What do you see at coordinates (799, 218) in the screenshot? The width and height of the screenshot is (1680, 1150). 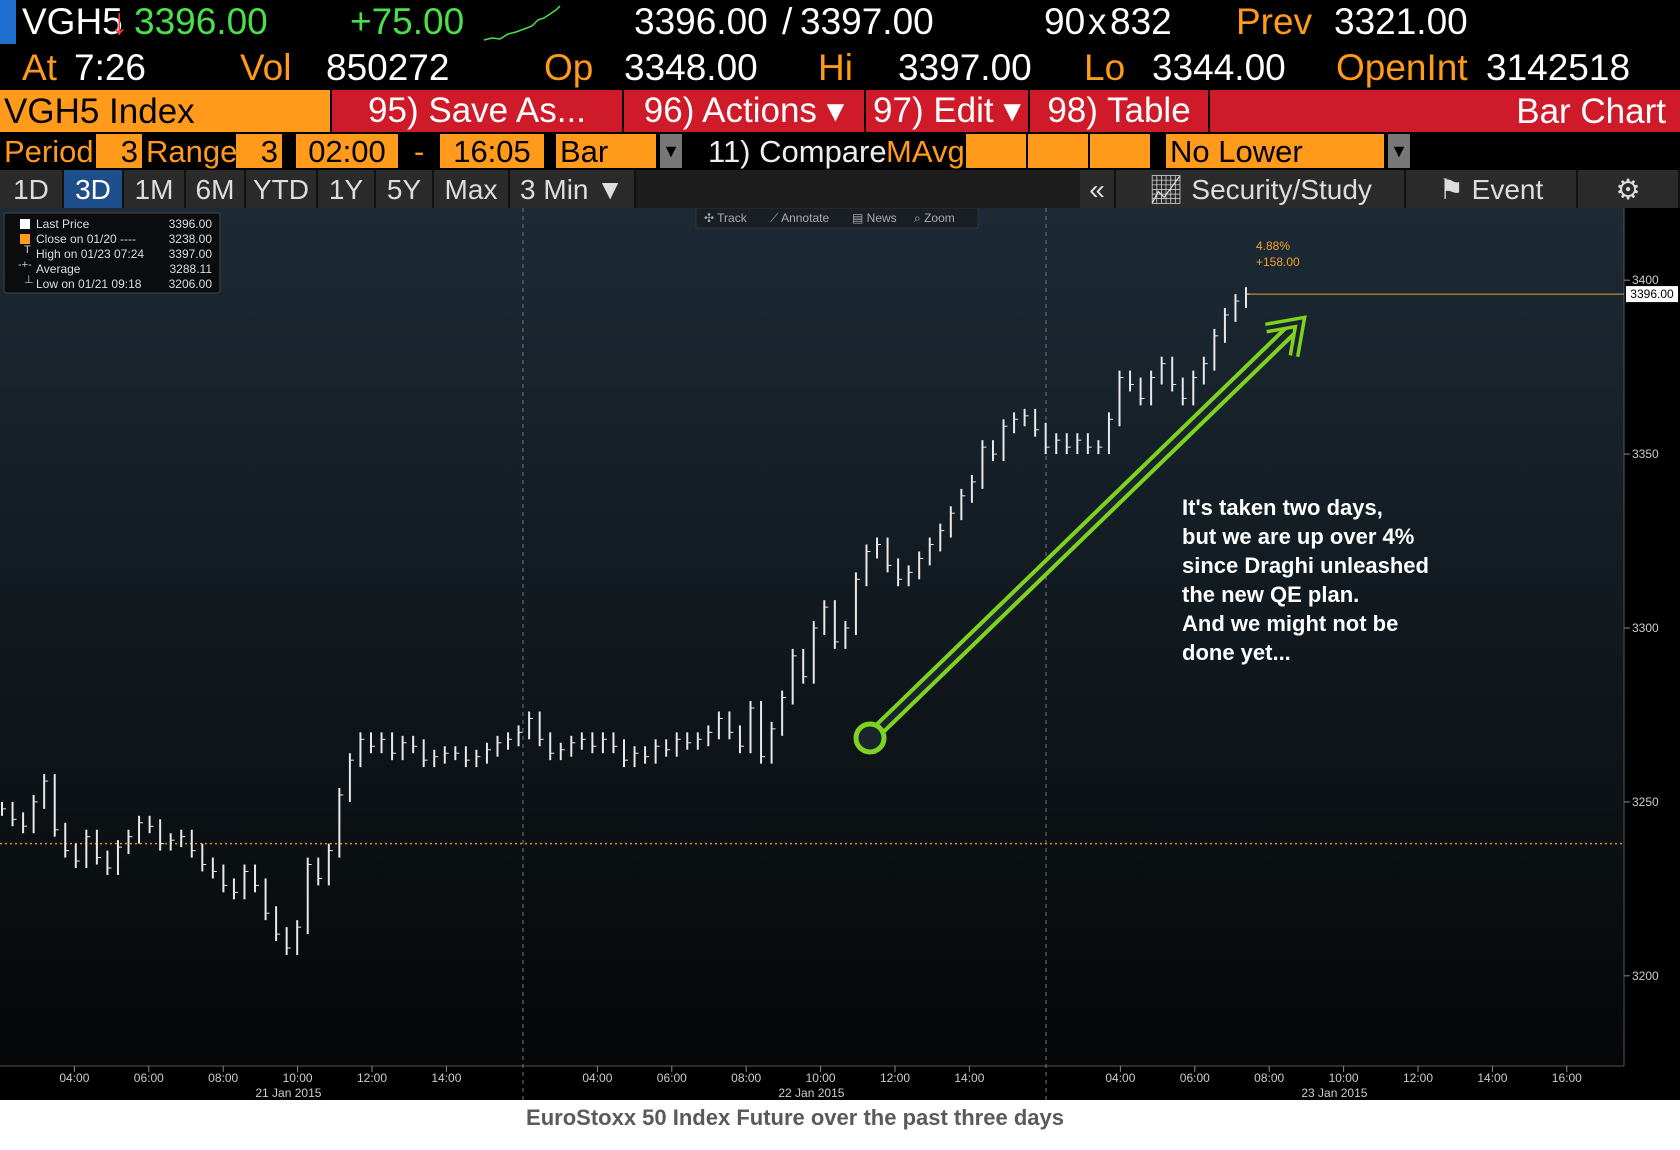 I see `annotate-tool: ⟋ Annotate` at bounding box center [799, 218].